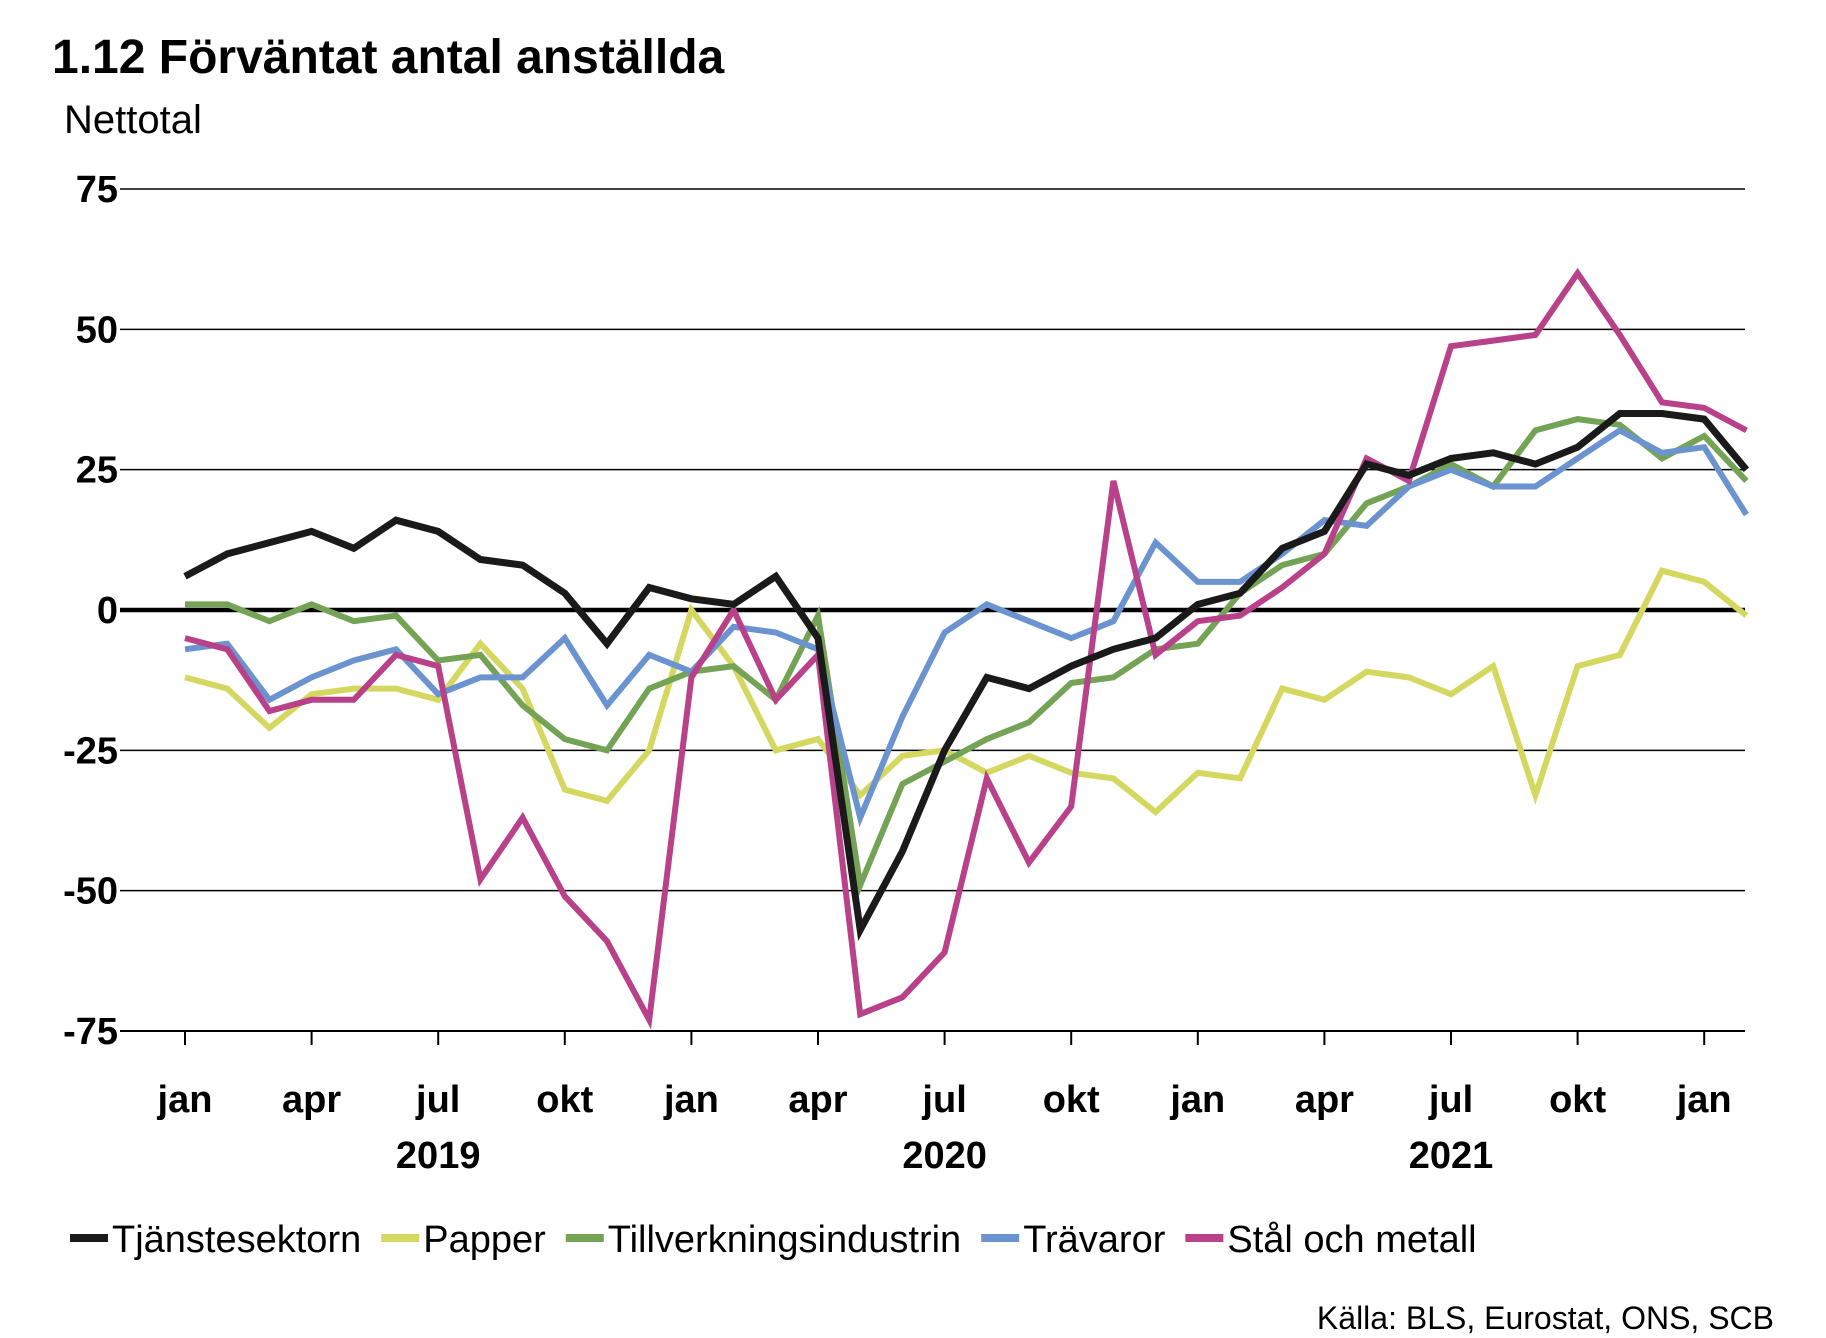 The width and height of the screenshot is (1826, 1338). I want to click on y-tick-label: 75, so click(97, 190).